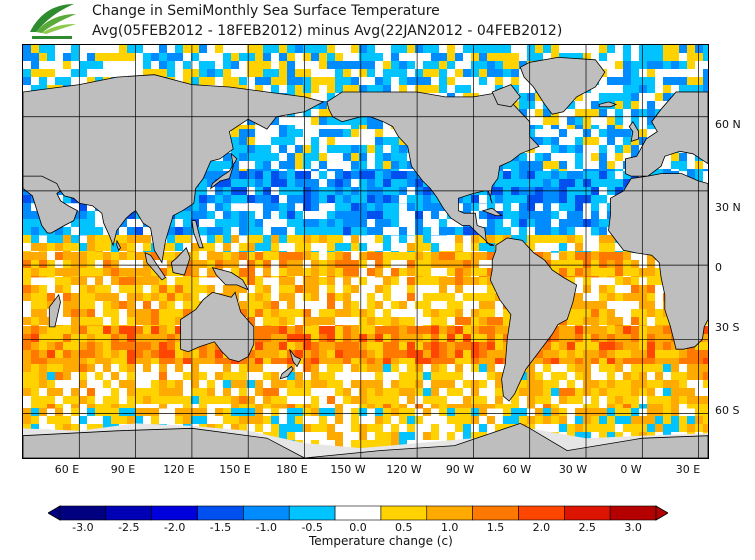 This screenshot has height=560, width=755. Describe the element at coordinates (381, 541) in the screenshot. I see `colorbar-label: Temperature change (c)` at that location.